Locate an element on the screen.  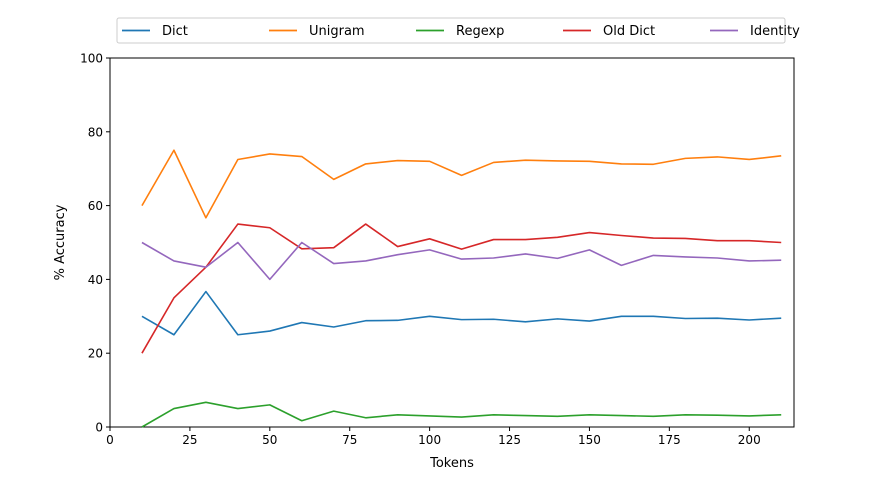
y-axis-label: % Accuracy is located at coordinates (60, 242).